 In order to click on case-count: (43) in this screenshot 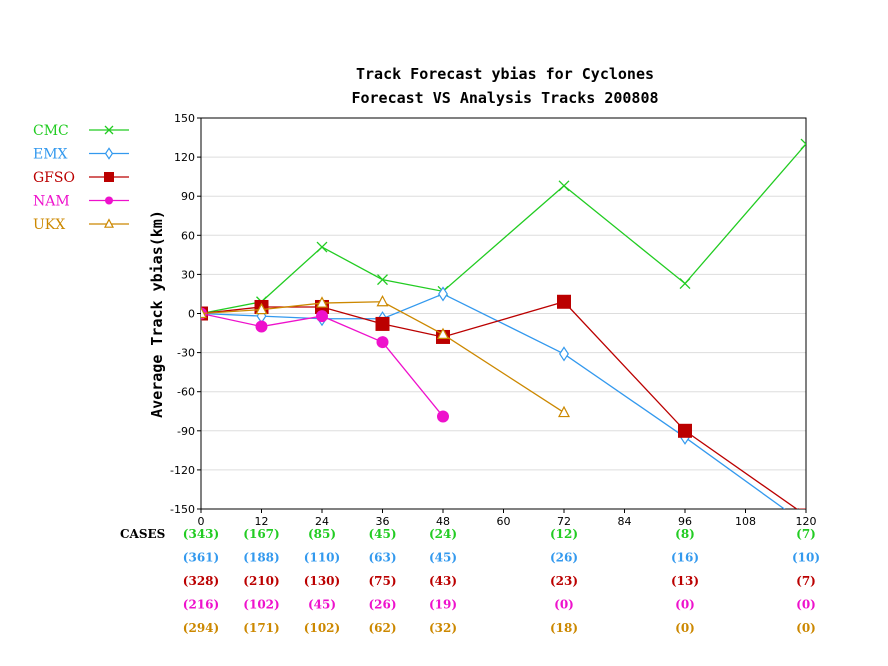, I will do `click(443, 581)`.